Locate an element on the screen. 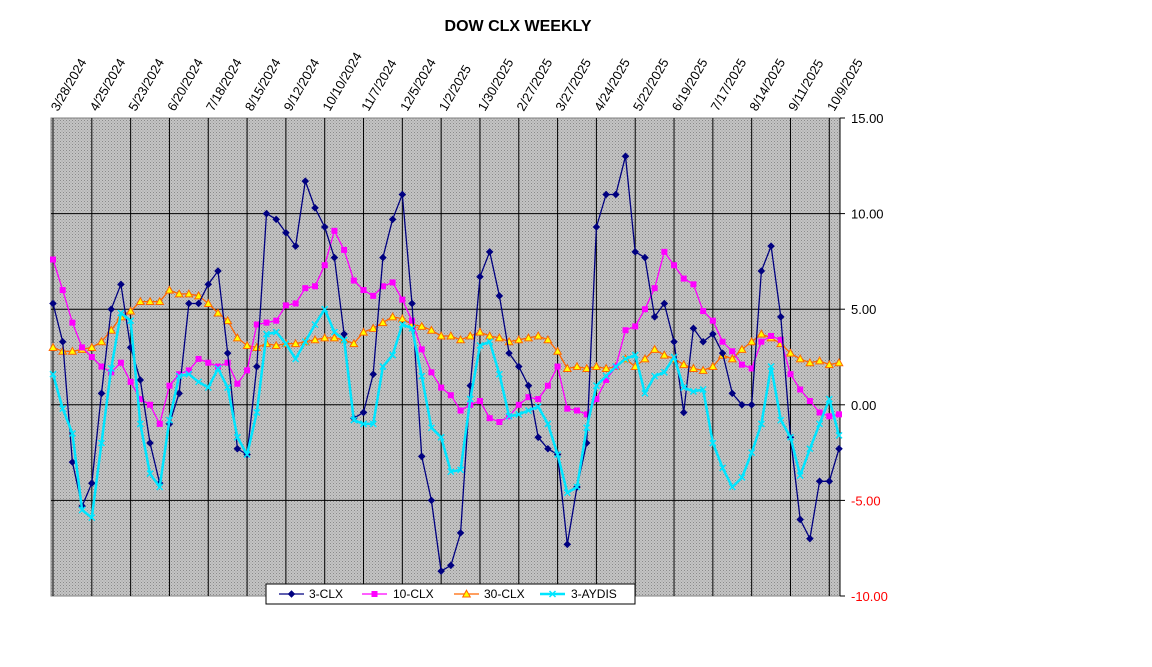 The image size is (1152, 667). x-tick-label: 6/19/2025 is located at coordinates (690, 85).